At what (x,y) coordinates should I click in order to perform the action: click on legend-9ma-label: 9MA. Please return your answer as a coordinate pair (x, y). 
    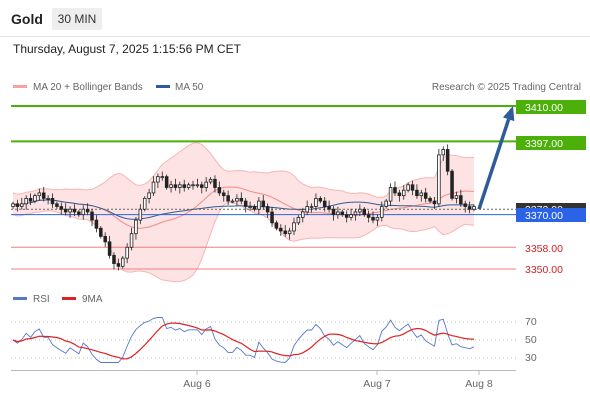
    Looking at the image, I should click on (92, 299).